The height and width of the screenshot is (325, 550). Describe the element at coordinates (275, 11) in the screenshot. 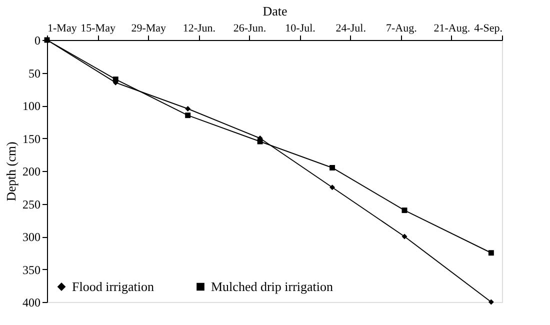

I see `x-axis-title: Date` at that location.